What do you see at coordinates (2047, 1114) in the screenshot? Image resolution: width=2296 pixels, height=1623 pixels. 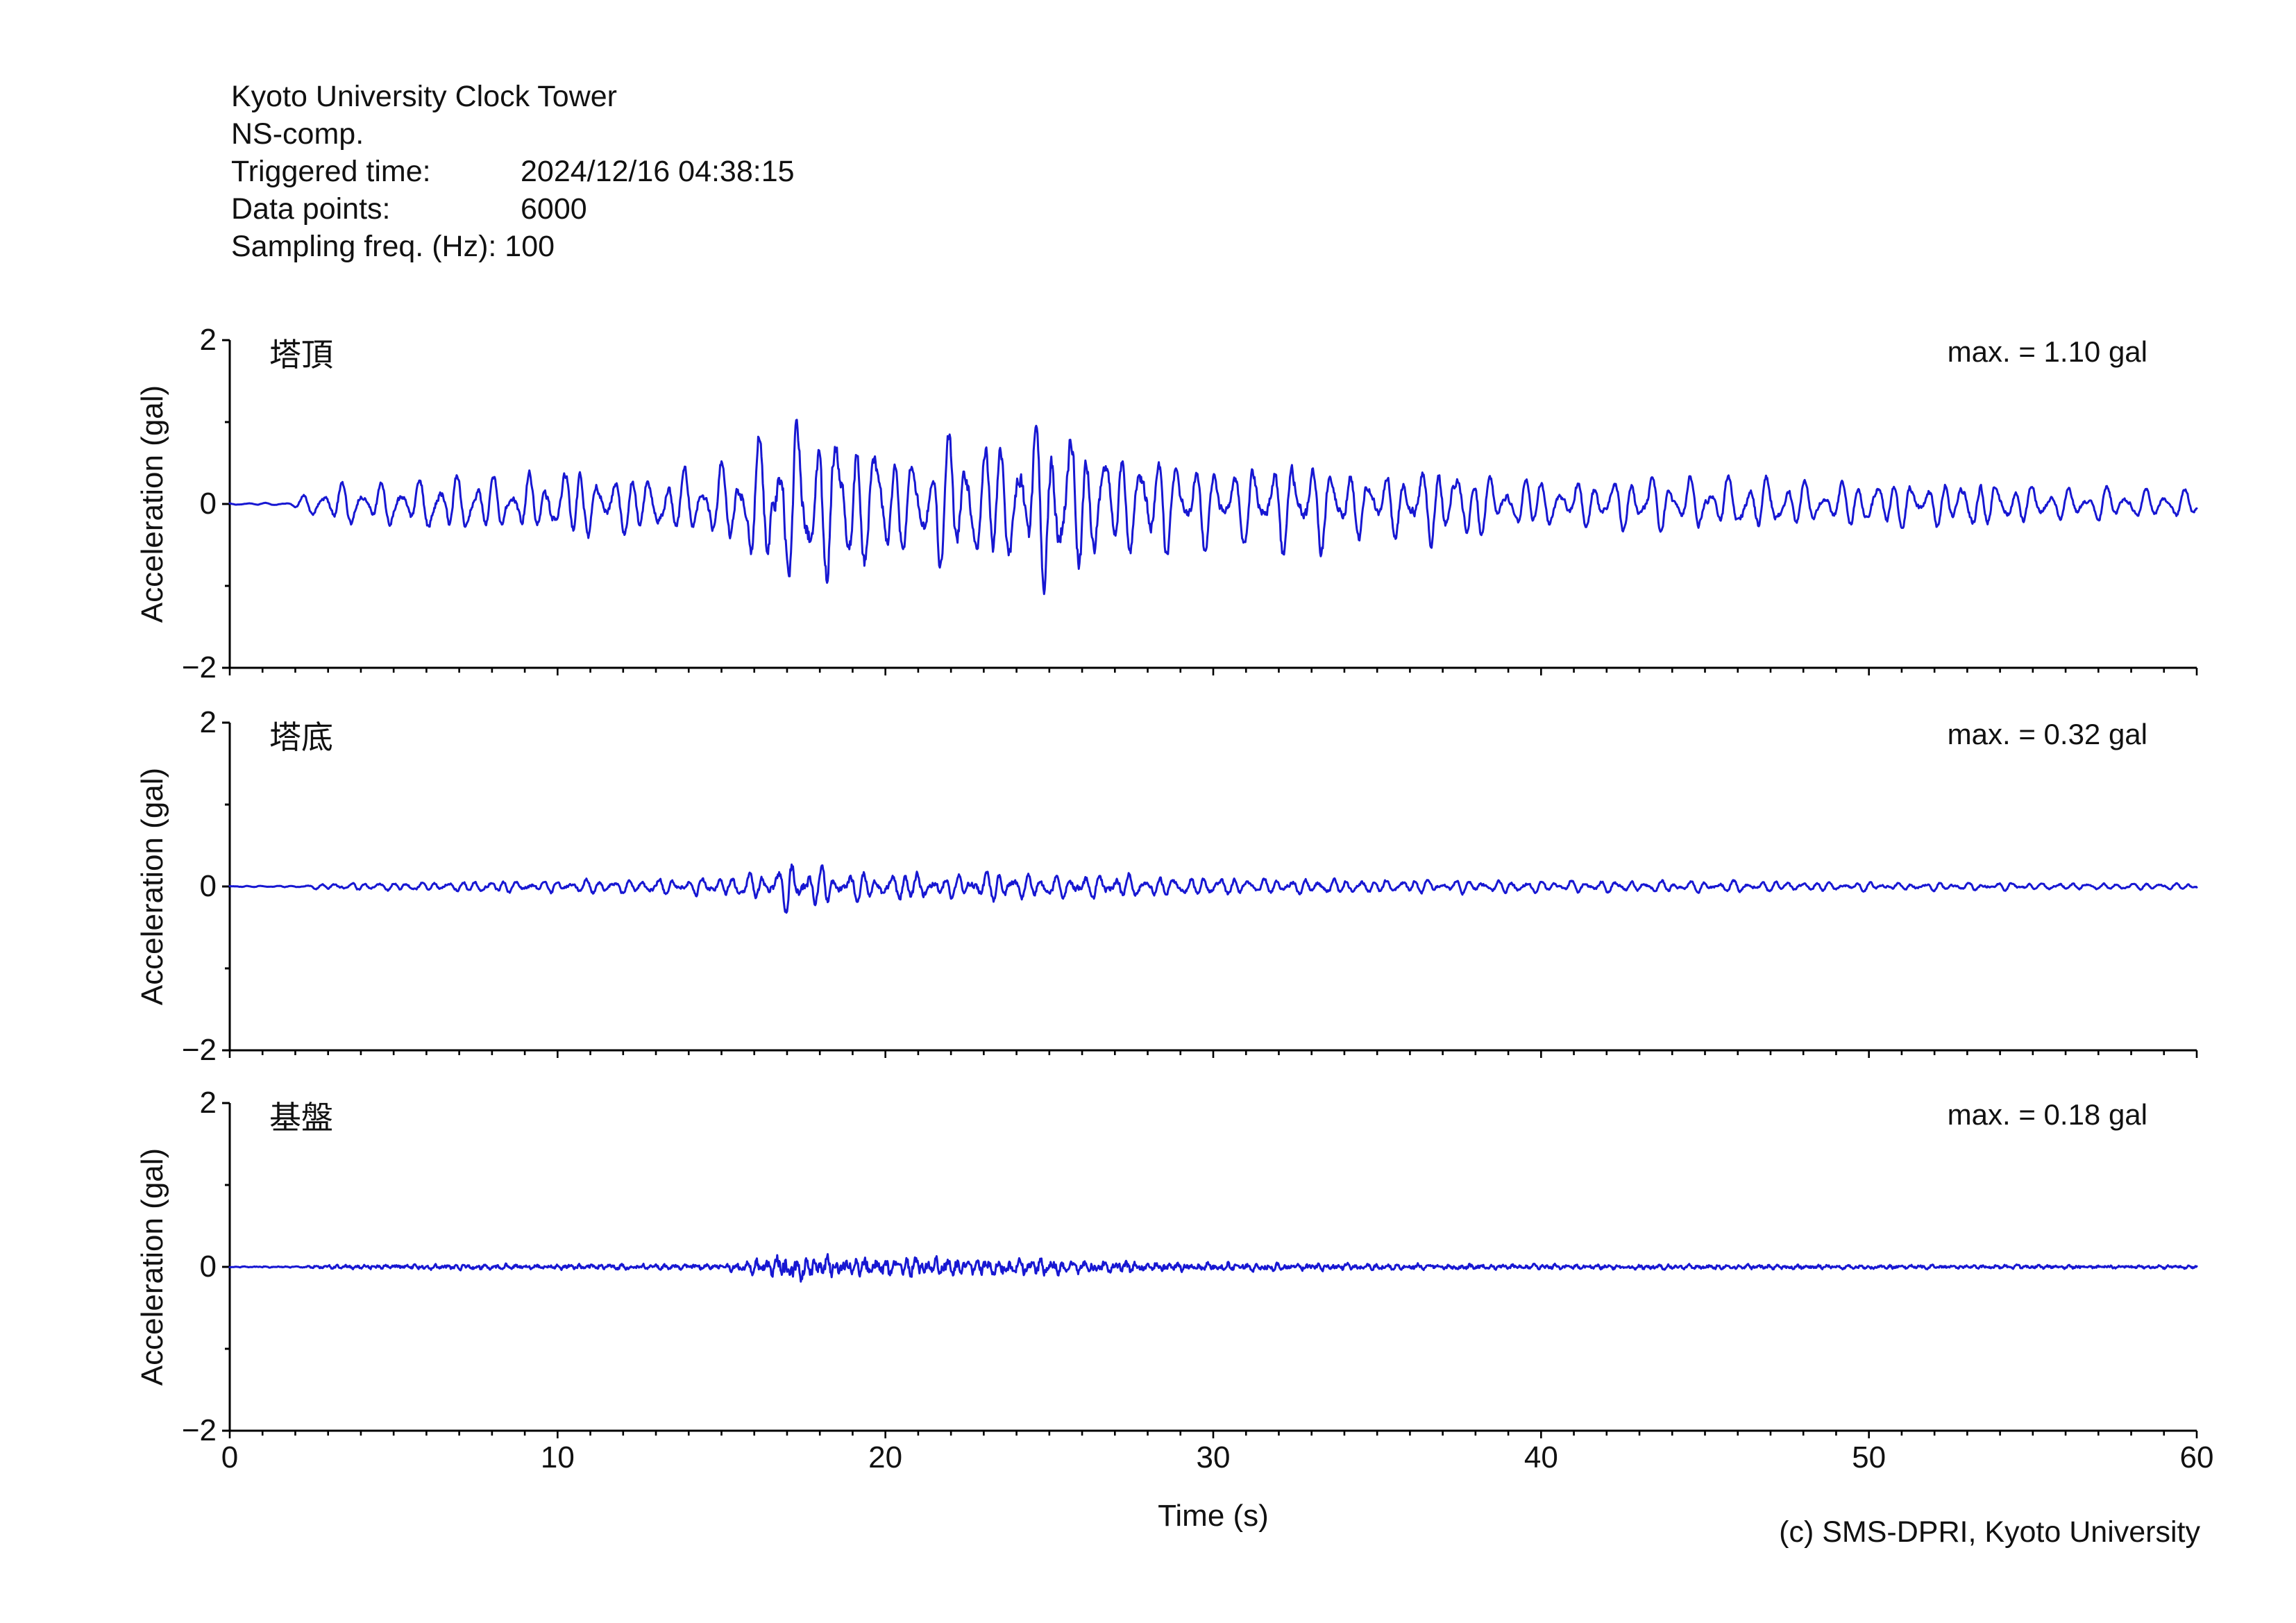 I see `max-value-label: max. = 0.18 gal` at bounding box center [2047, 1114].